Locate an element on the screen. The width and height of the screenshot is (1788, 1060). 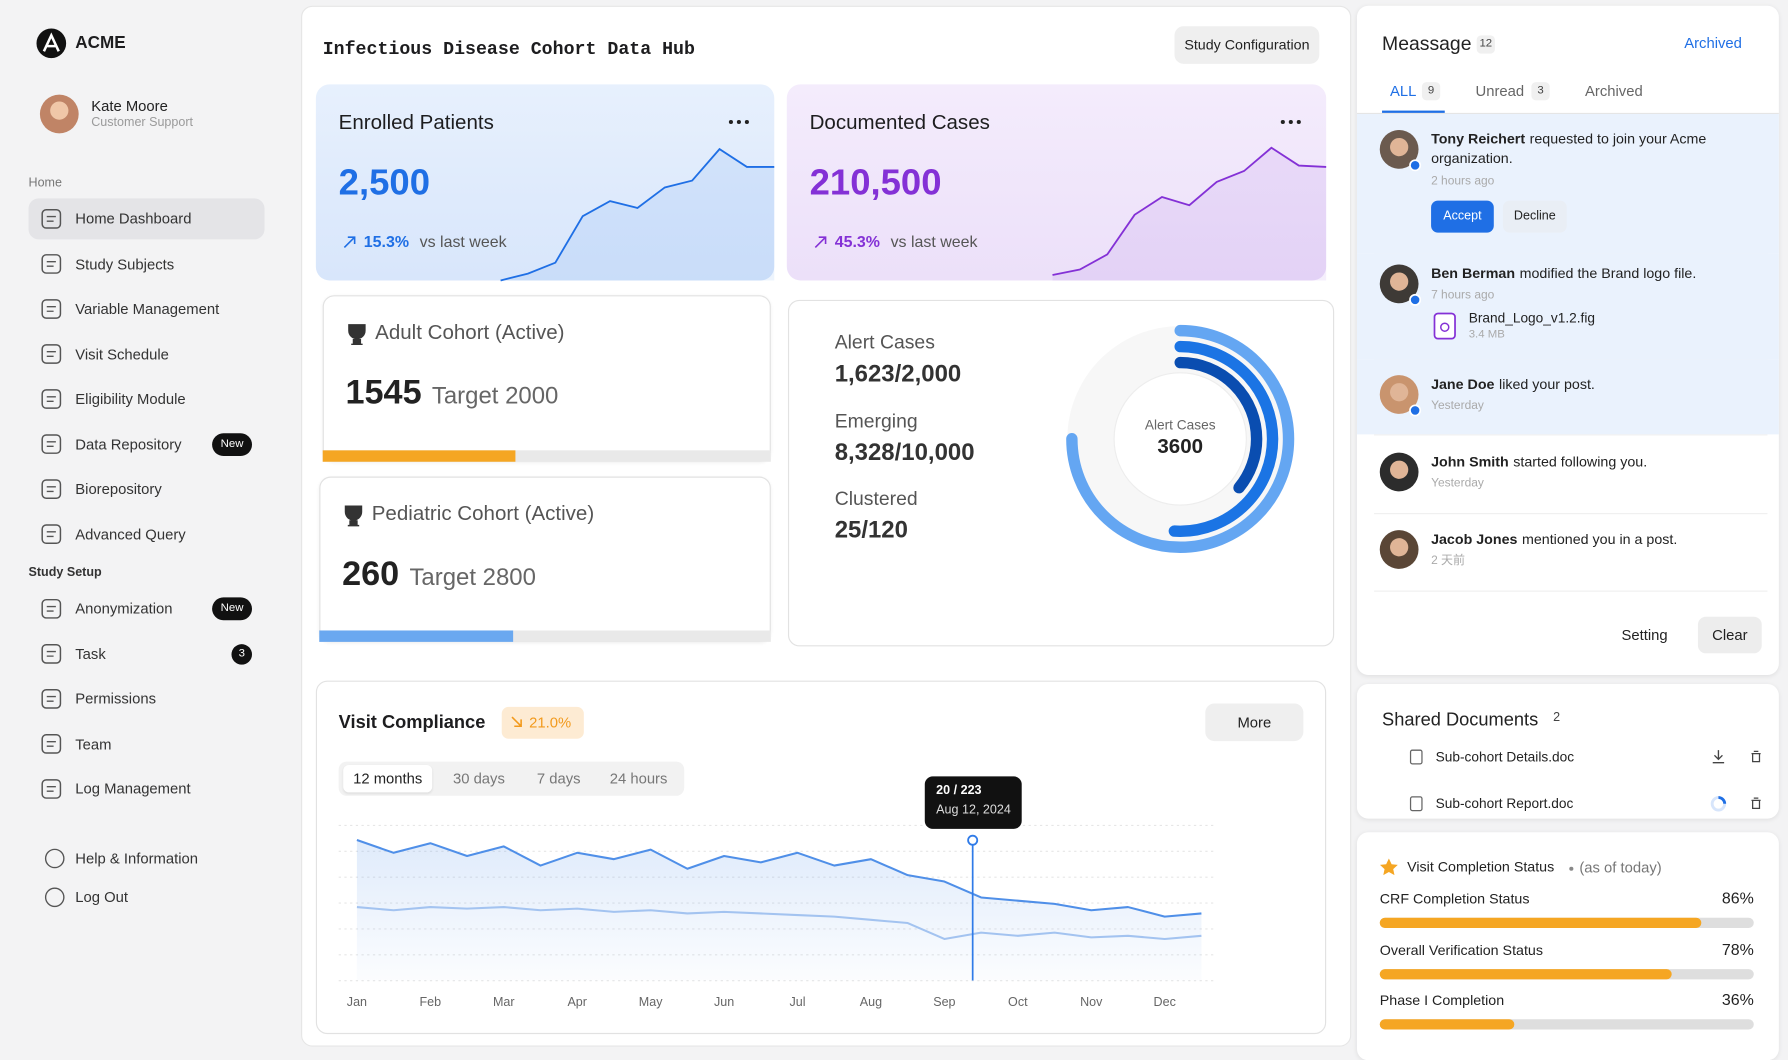
compliance-title: Visit Compliance is located at coordinates (412, 723).